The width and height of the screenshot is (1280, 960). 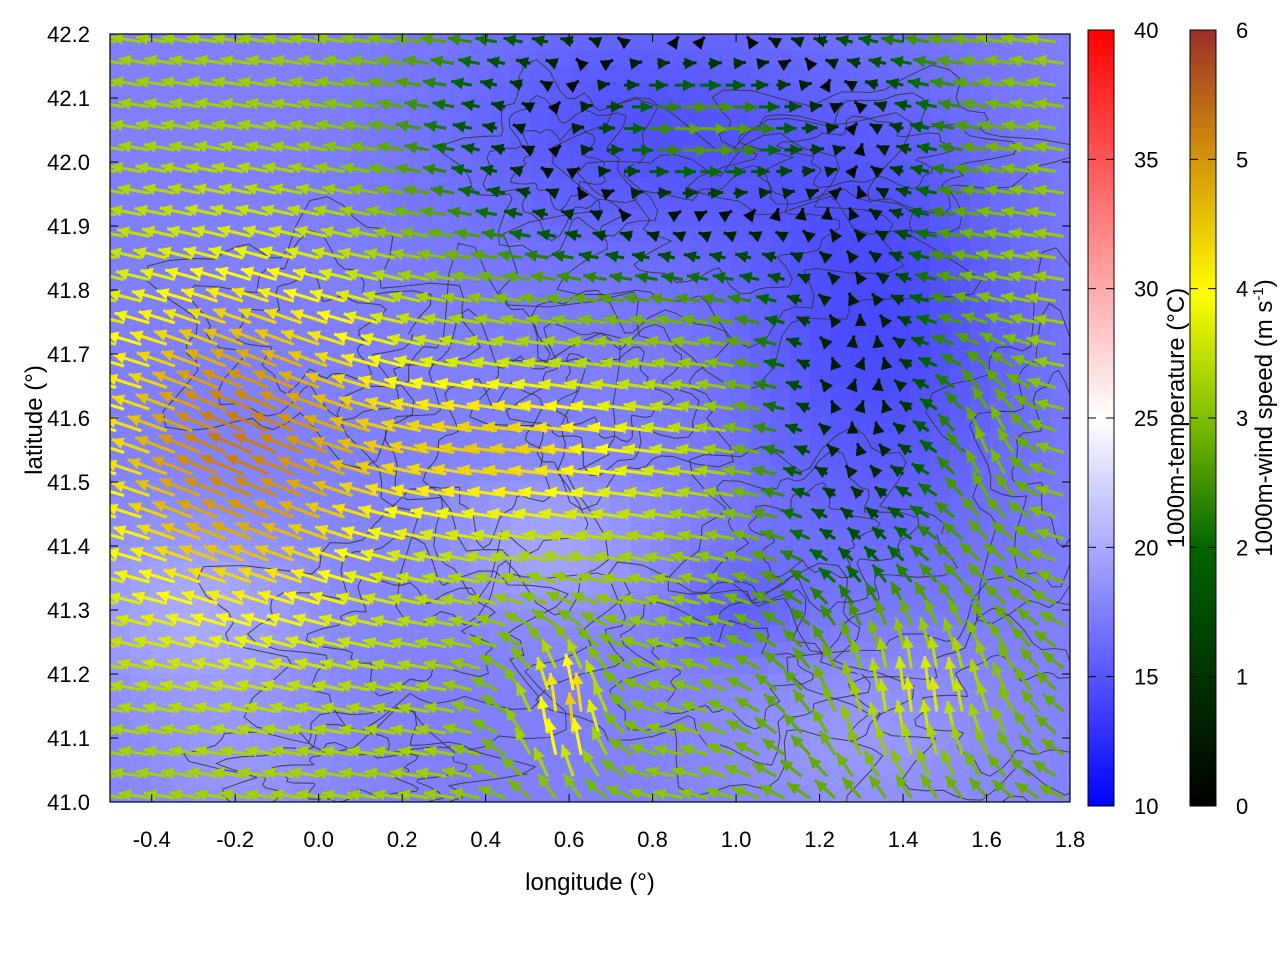 What do you see at coordinates (819, 839) in the screenshot?
I see `x-tick-label: 1.2` at bounding box center [819, 839].